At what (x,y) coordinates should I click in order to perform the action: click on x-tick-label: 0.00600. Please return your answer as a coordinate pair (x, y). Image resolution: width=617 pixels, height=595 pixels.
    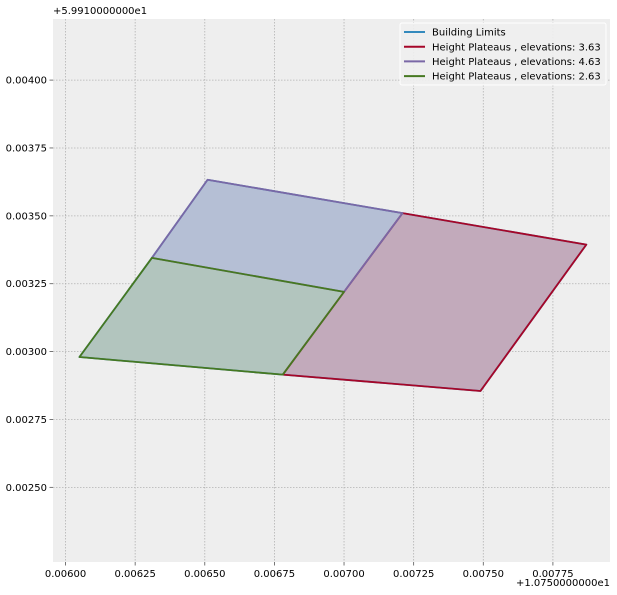
    Looking at the image, I should click on (65, 574).